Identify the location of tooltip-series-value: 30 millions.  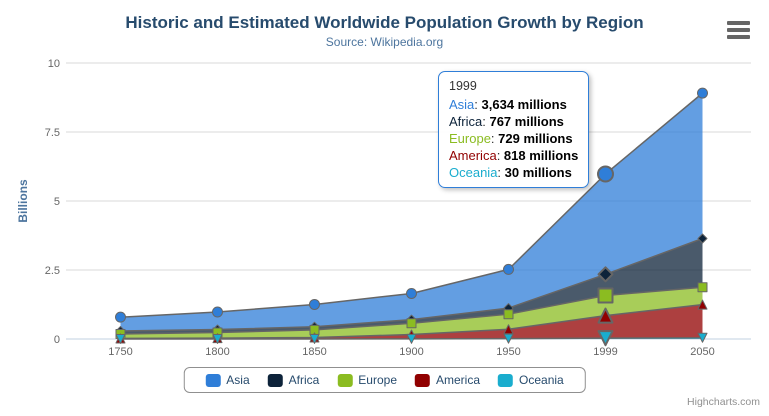
(538, 172).